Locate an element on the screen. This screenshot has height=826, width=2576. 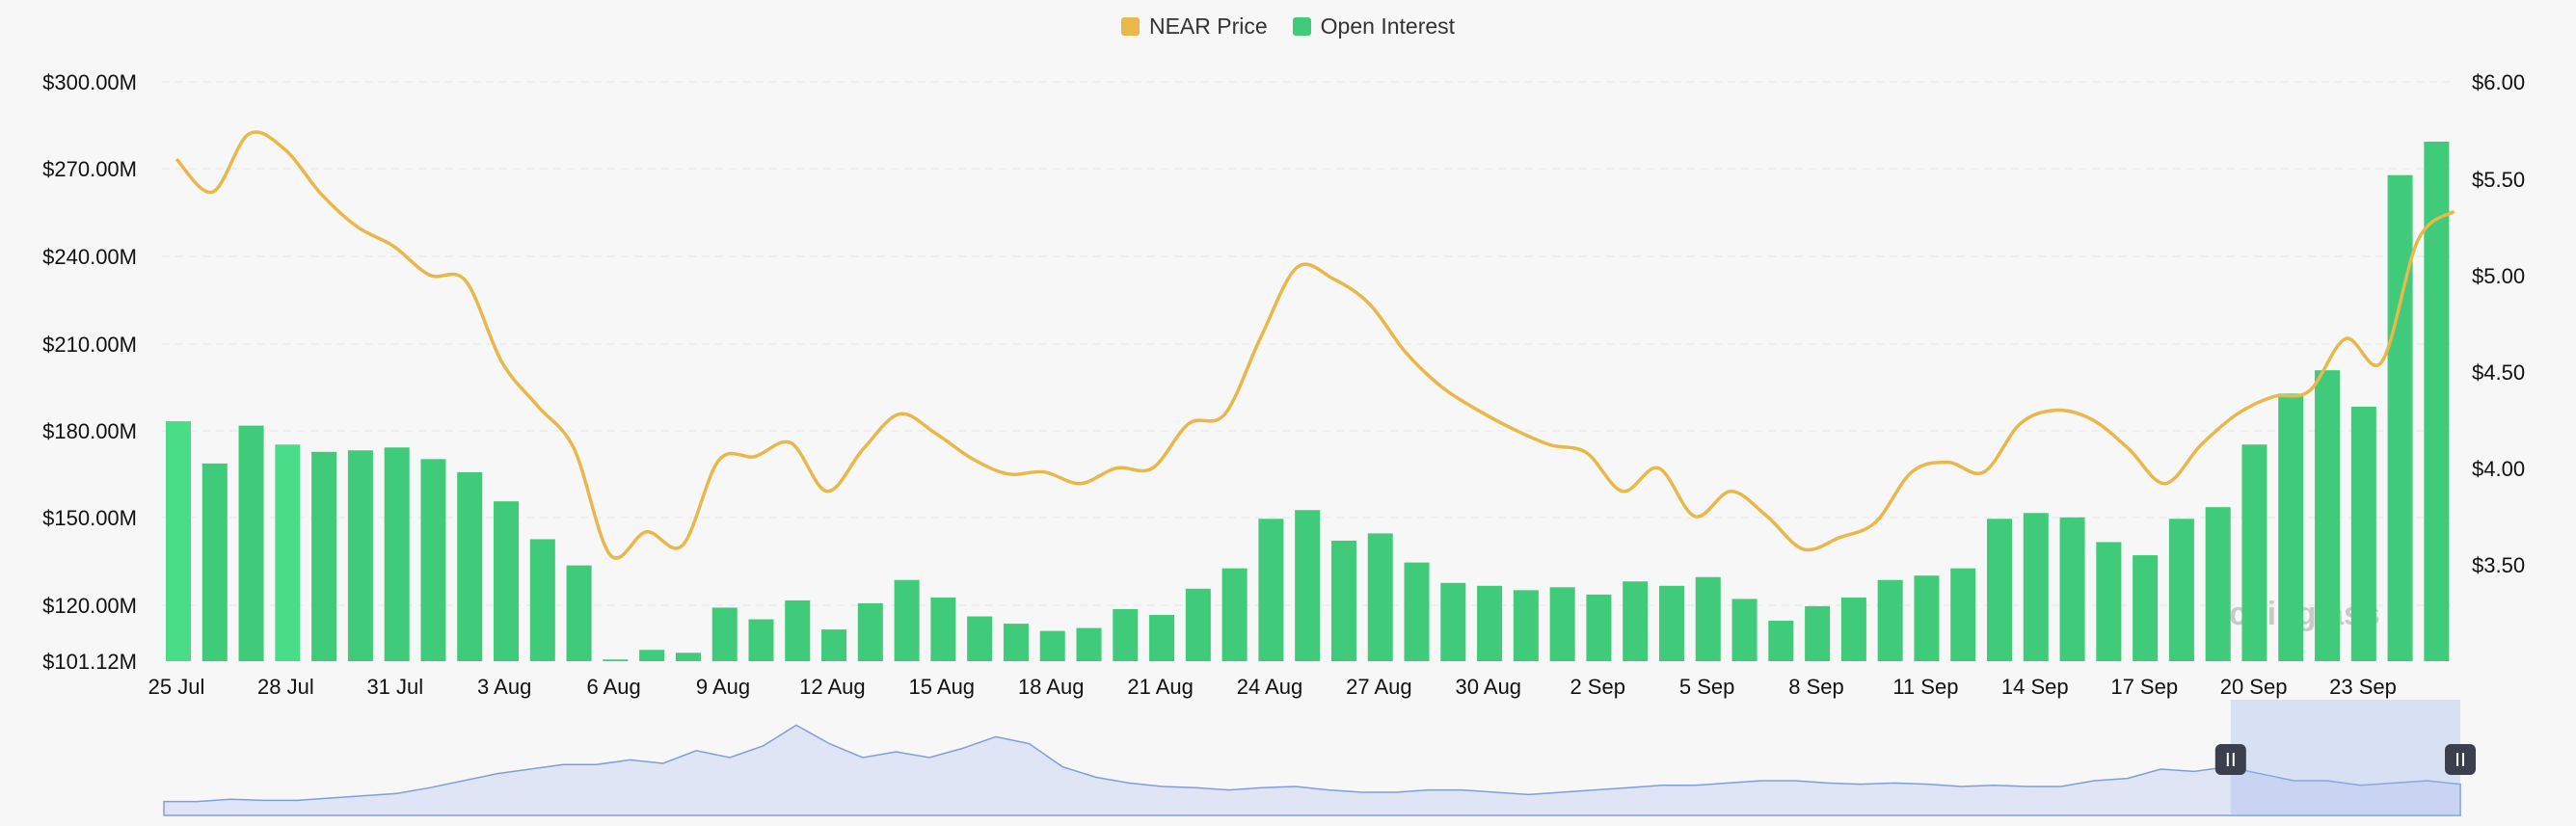
x-tick-label: 6 Aug is located at coordinates (613, 687).